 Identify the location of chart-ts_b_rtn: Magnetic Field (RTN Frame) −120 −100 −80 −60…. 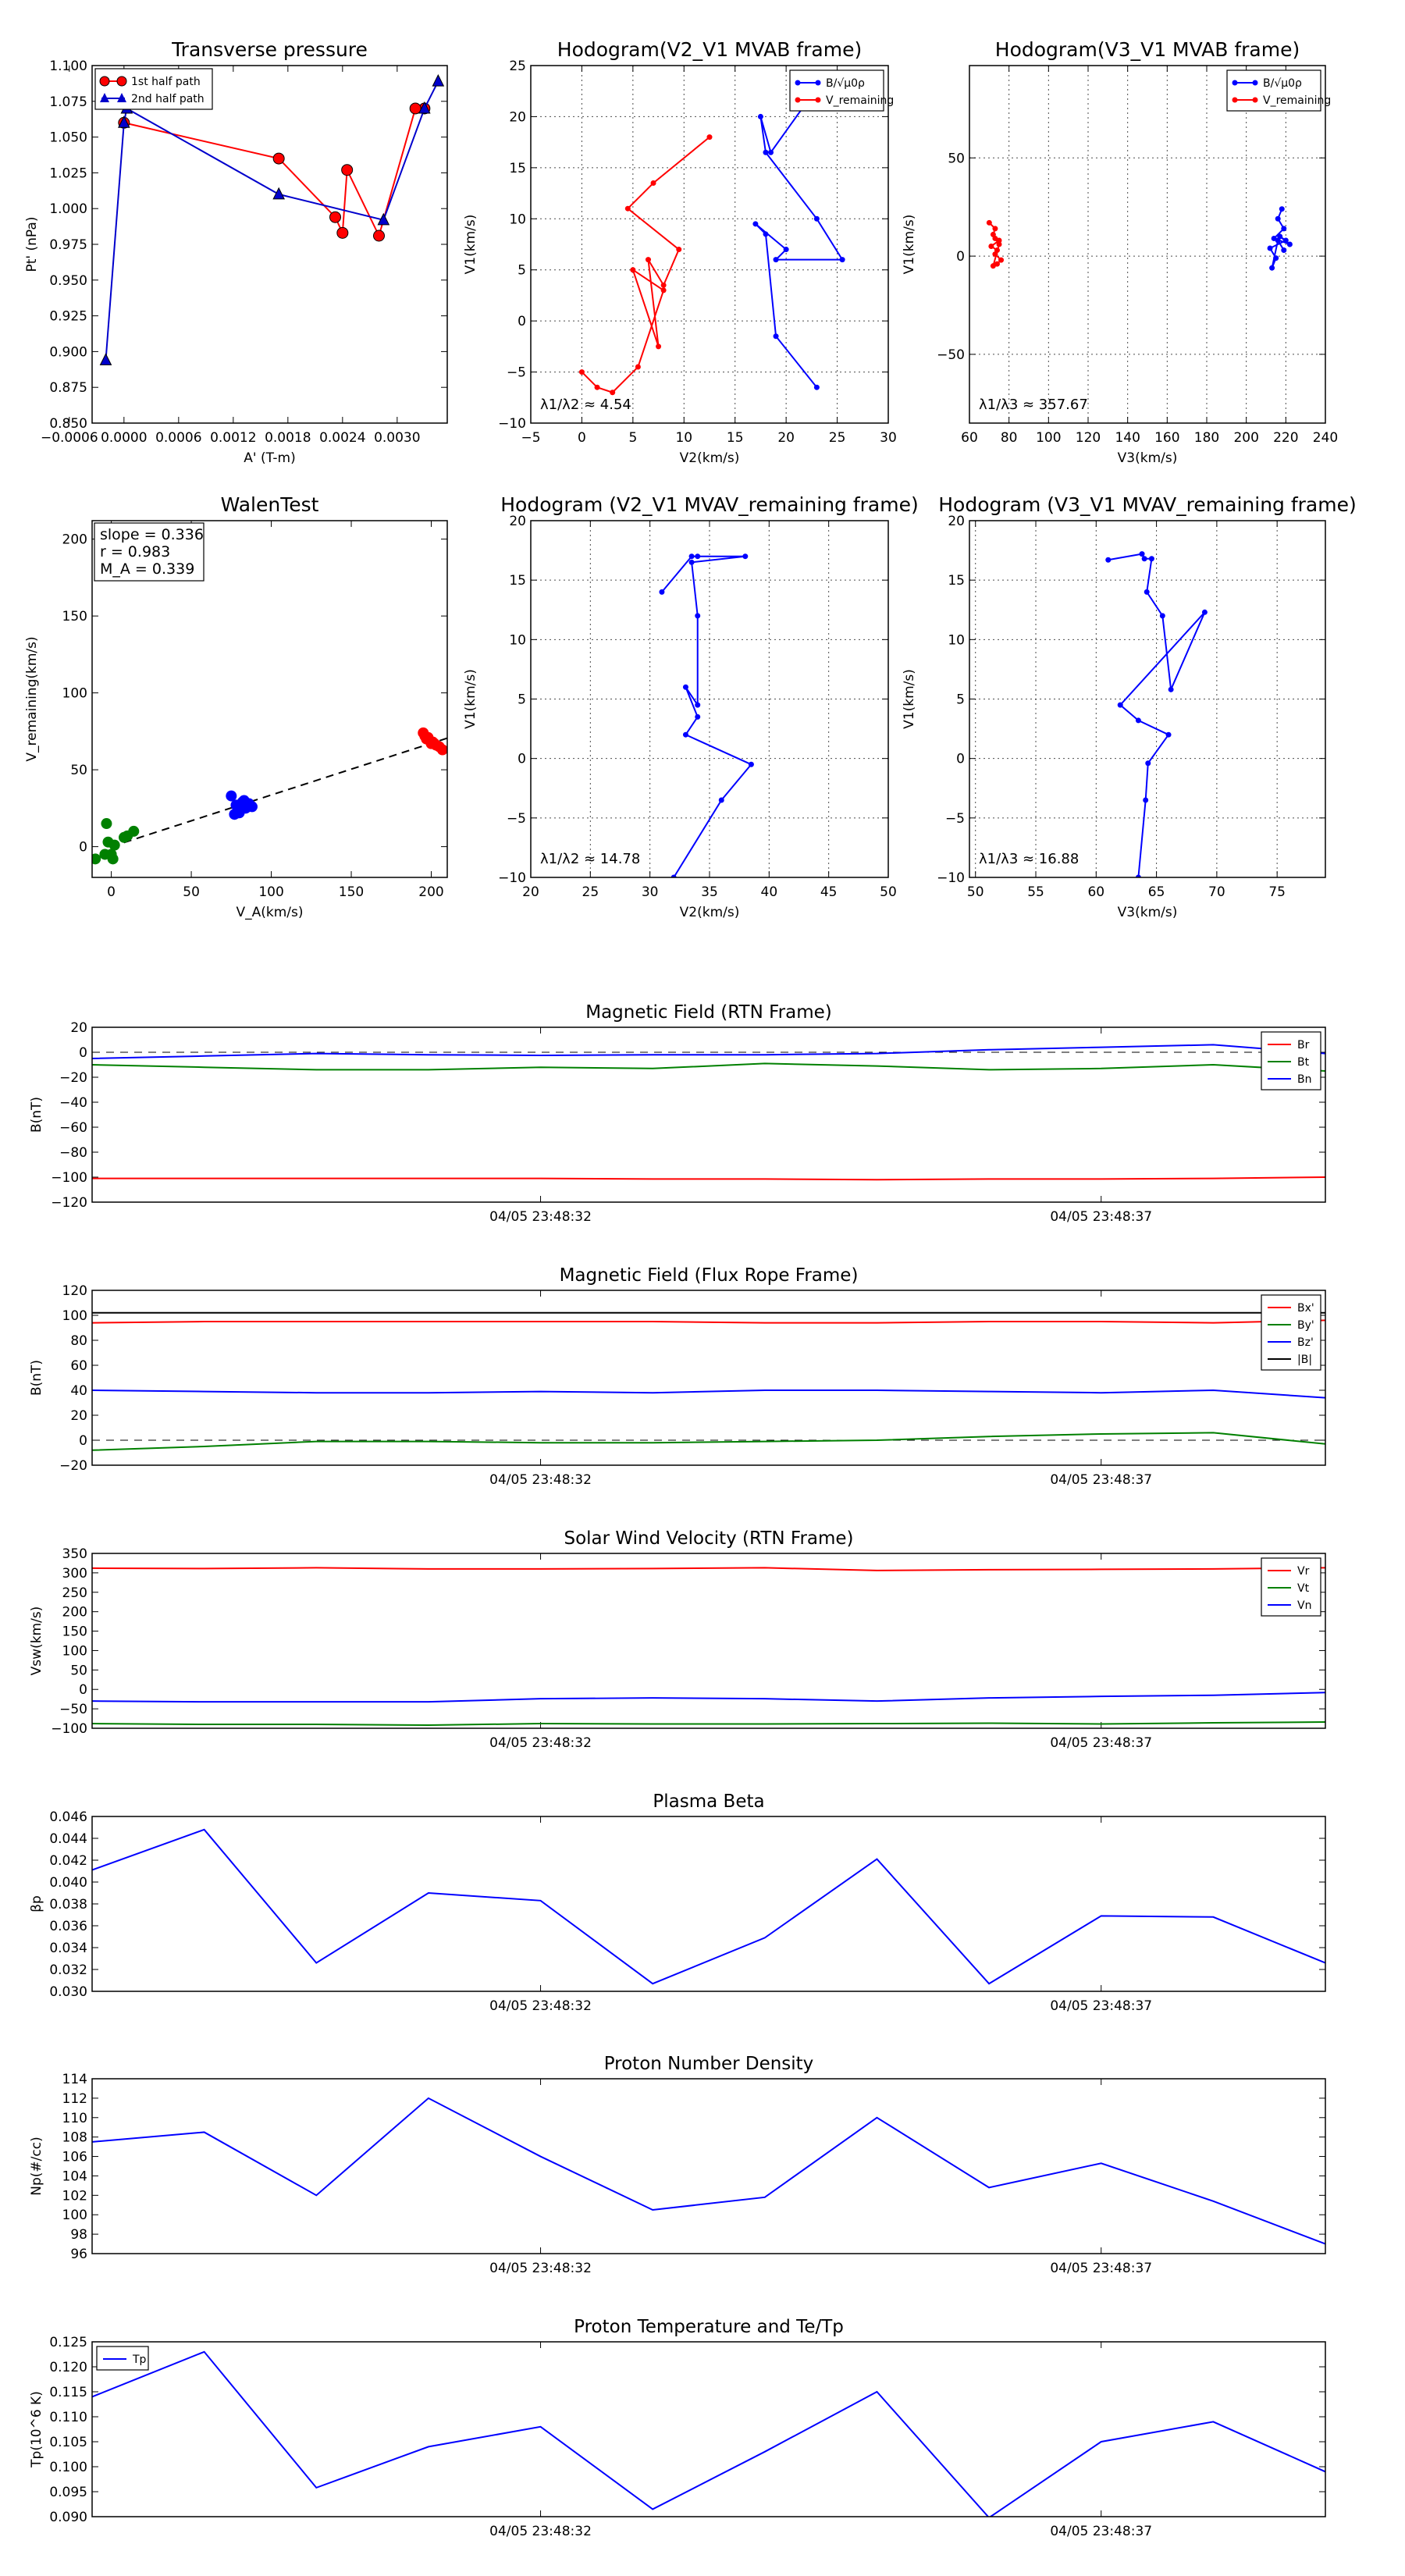
(678, 1113).